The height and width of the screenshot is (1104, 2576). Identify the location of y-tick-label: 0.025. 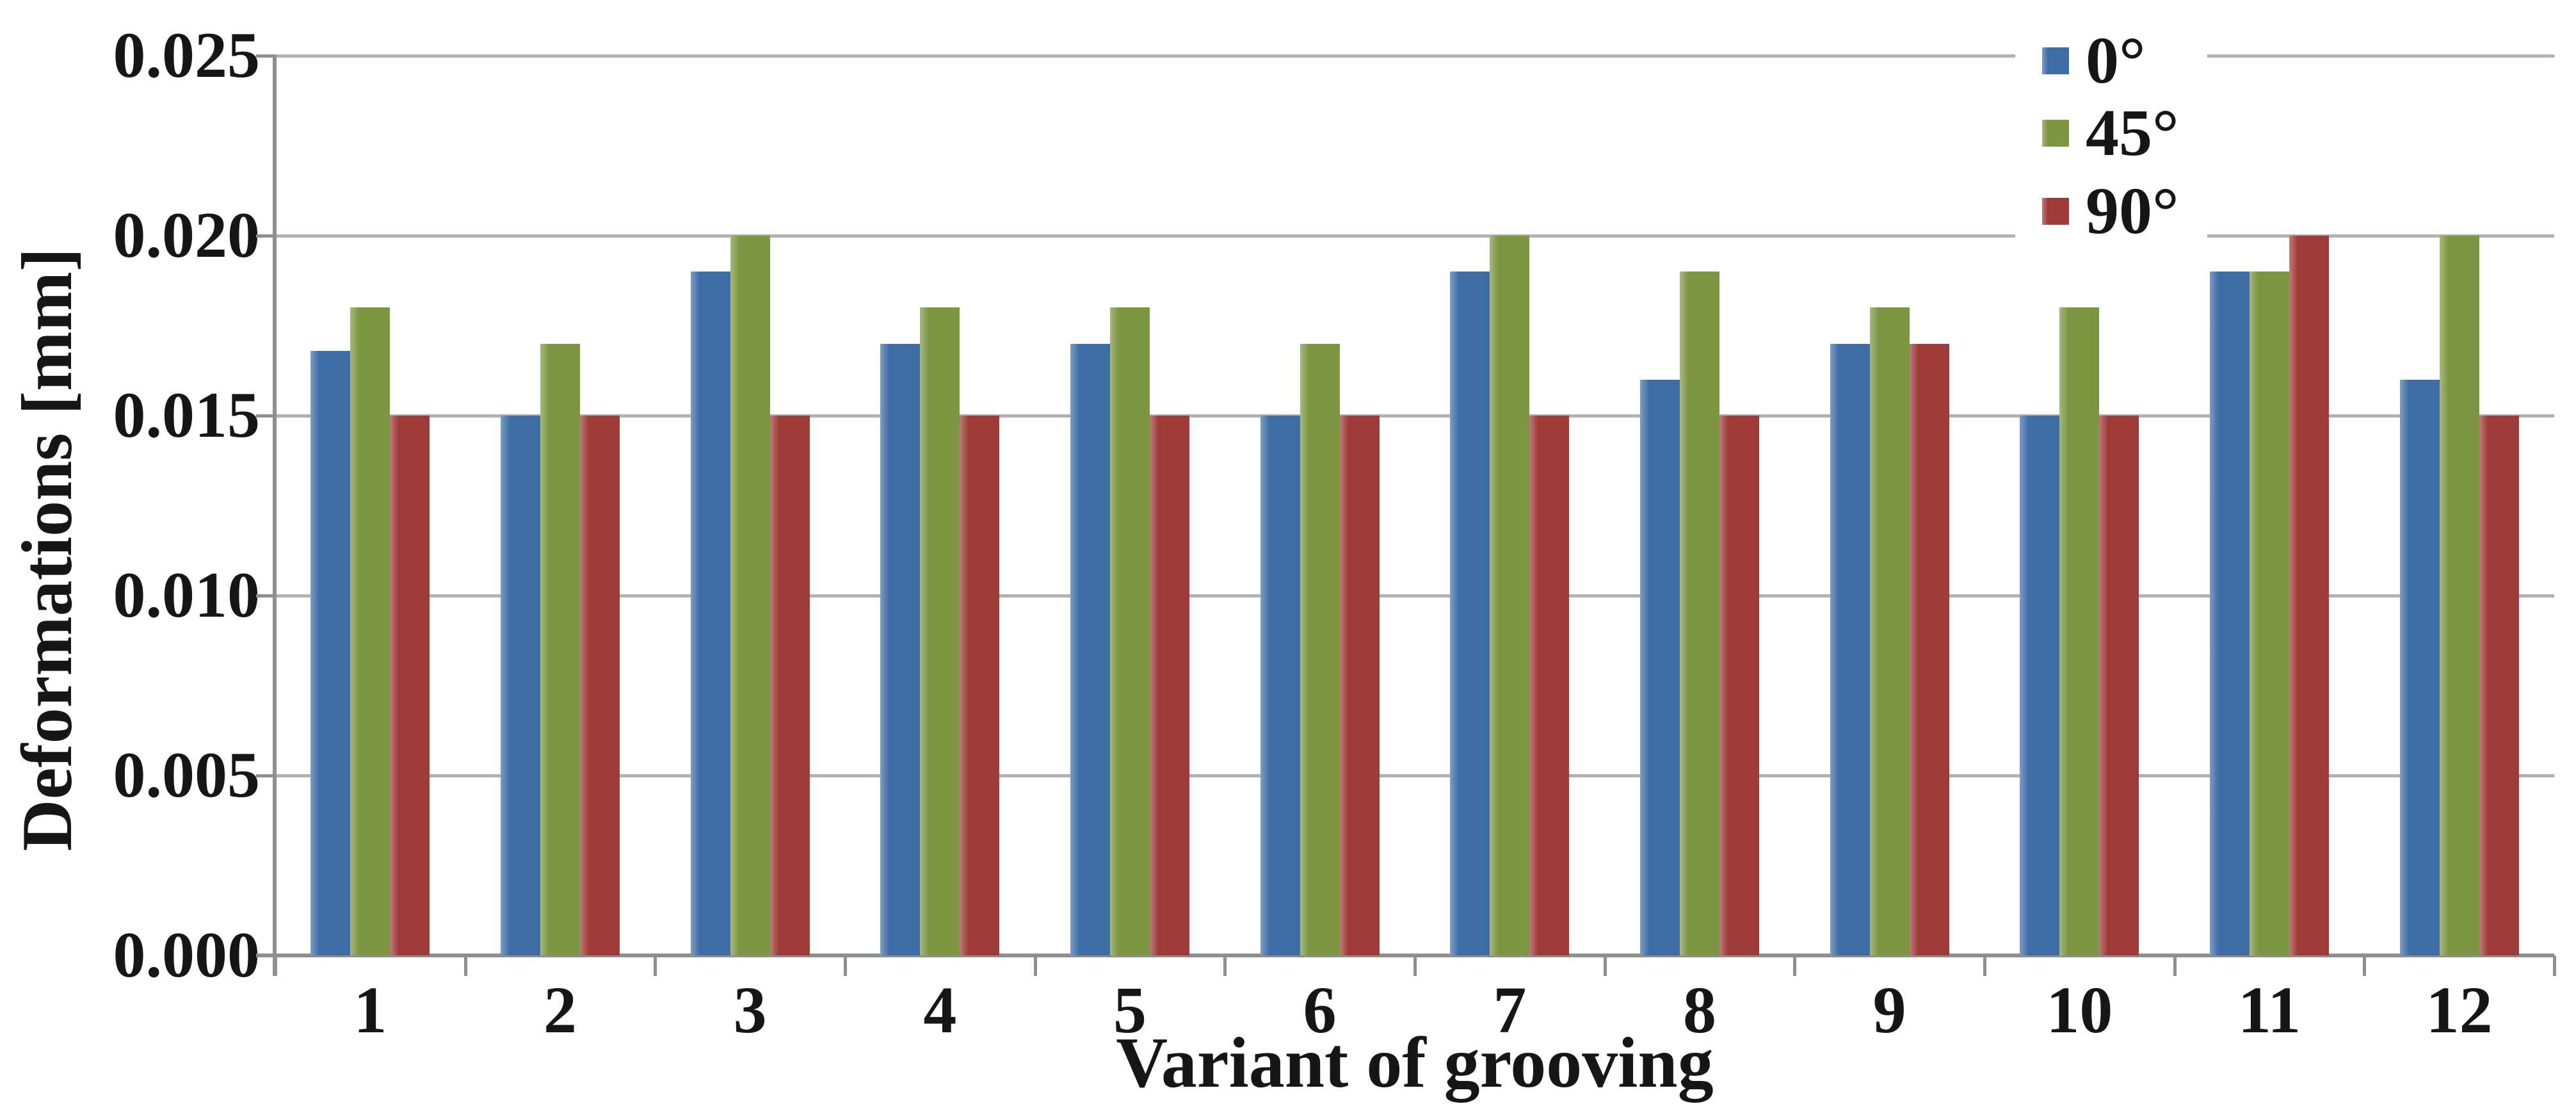
(187, 55).